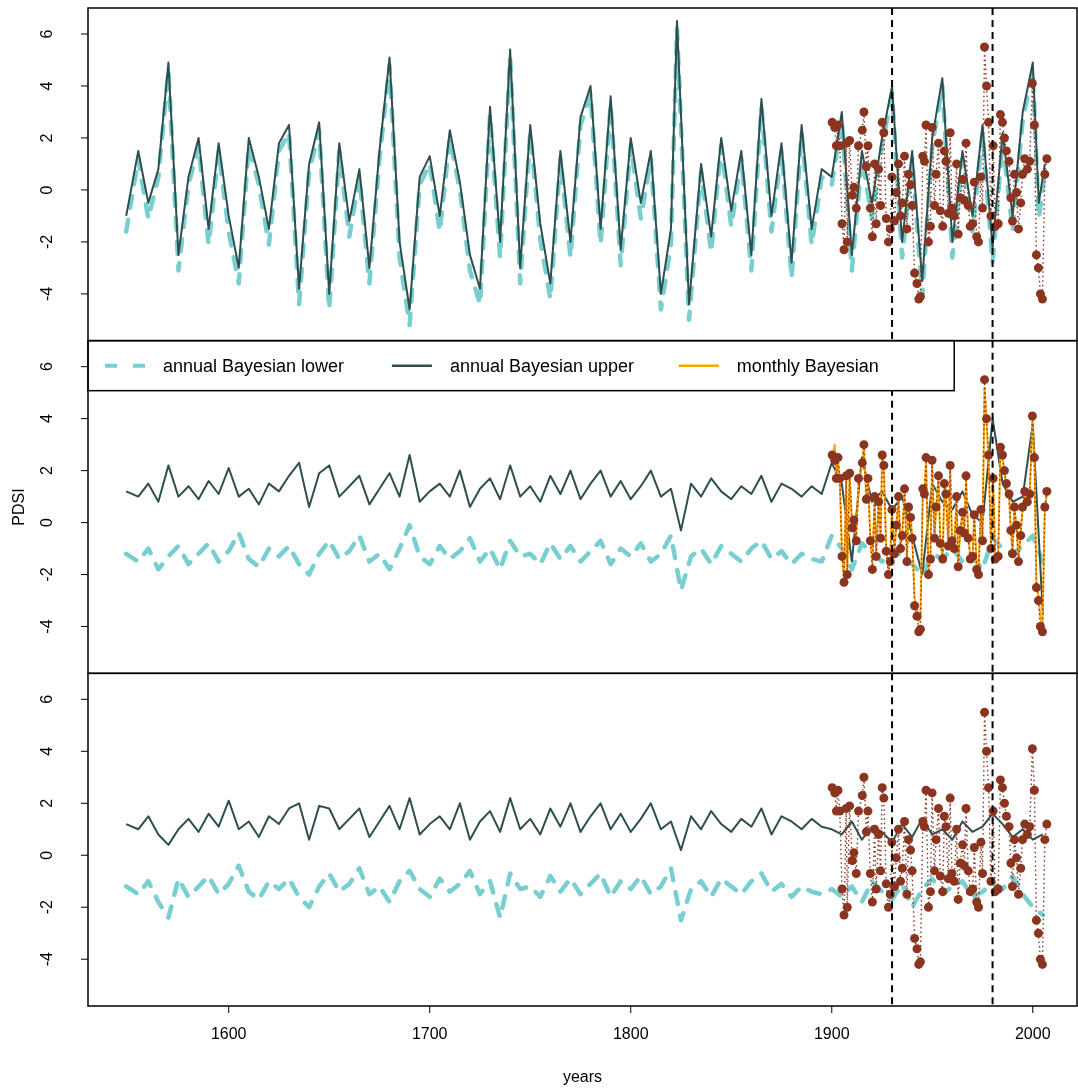  What do you see at coordinates (18, 507) in the screenshot?
I see `y-axis-title: PDSI` at bounding box center [18, 507].